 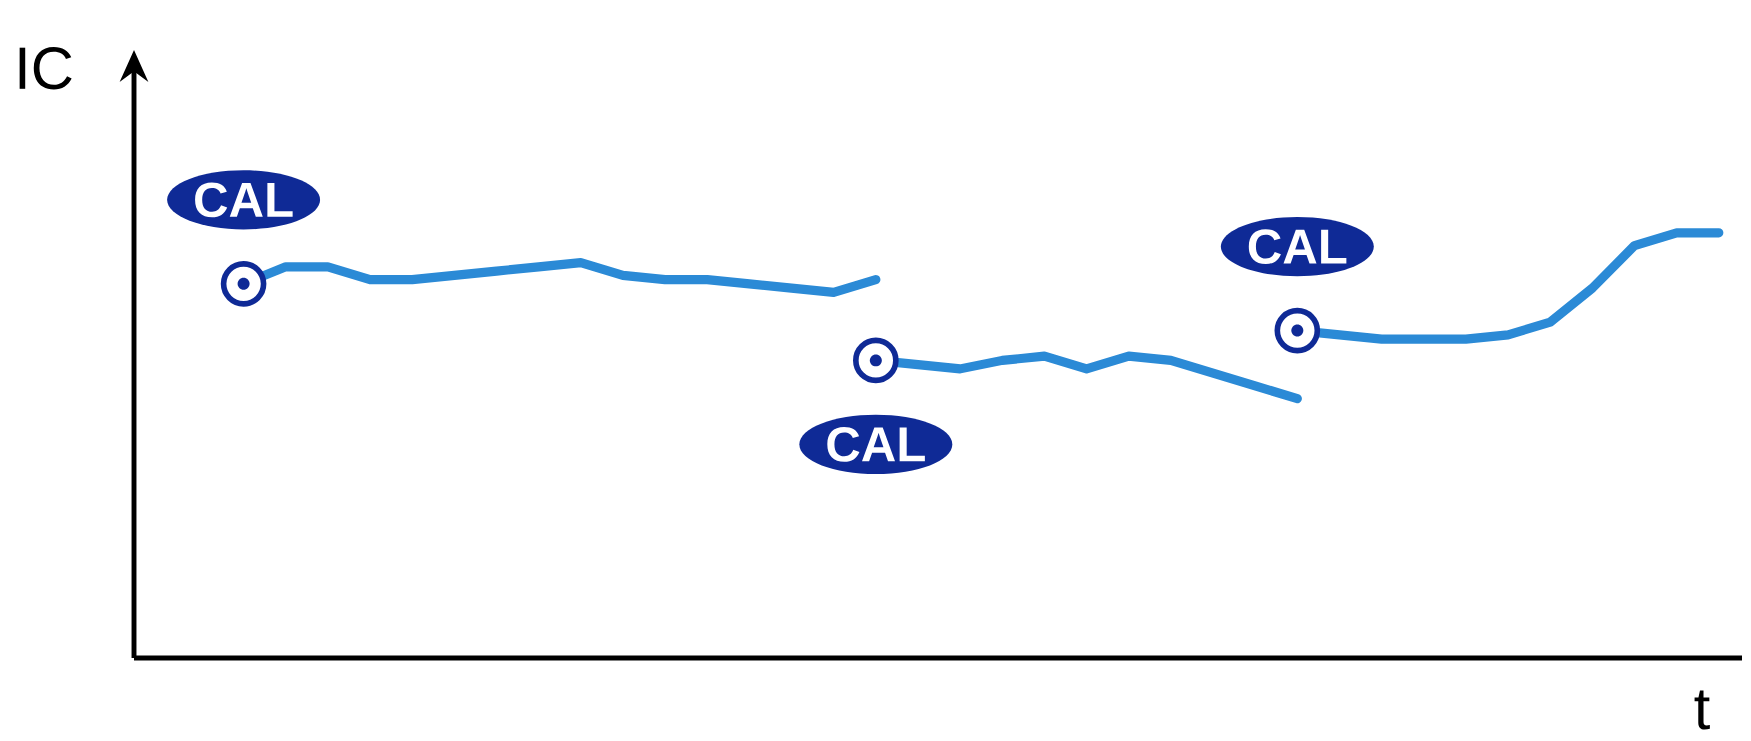 What do you see at coordinates (45, 68) in the screenshot?
I see `y-axis-title: IC` at bounding box center [45, 68].